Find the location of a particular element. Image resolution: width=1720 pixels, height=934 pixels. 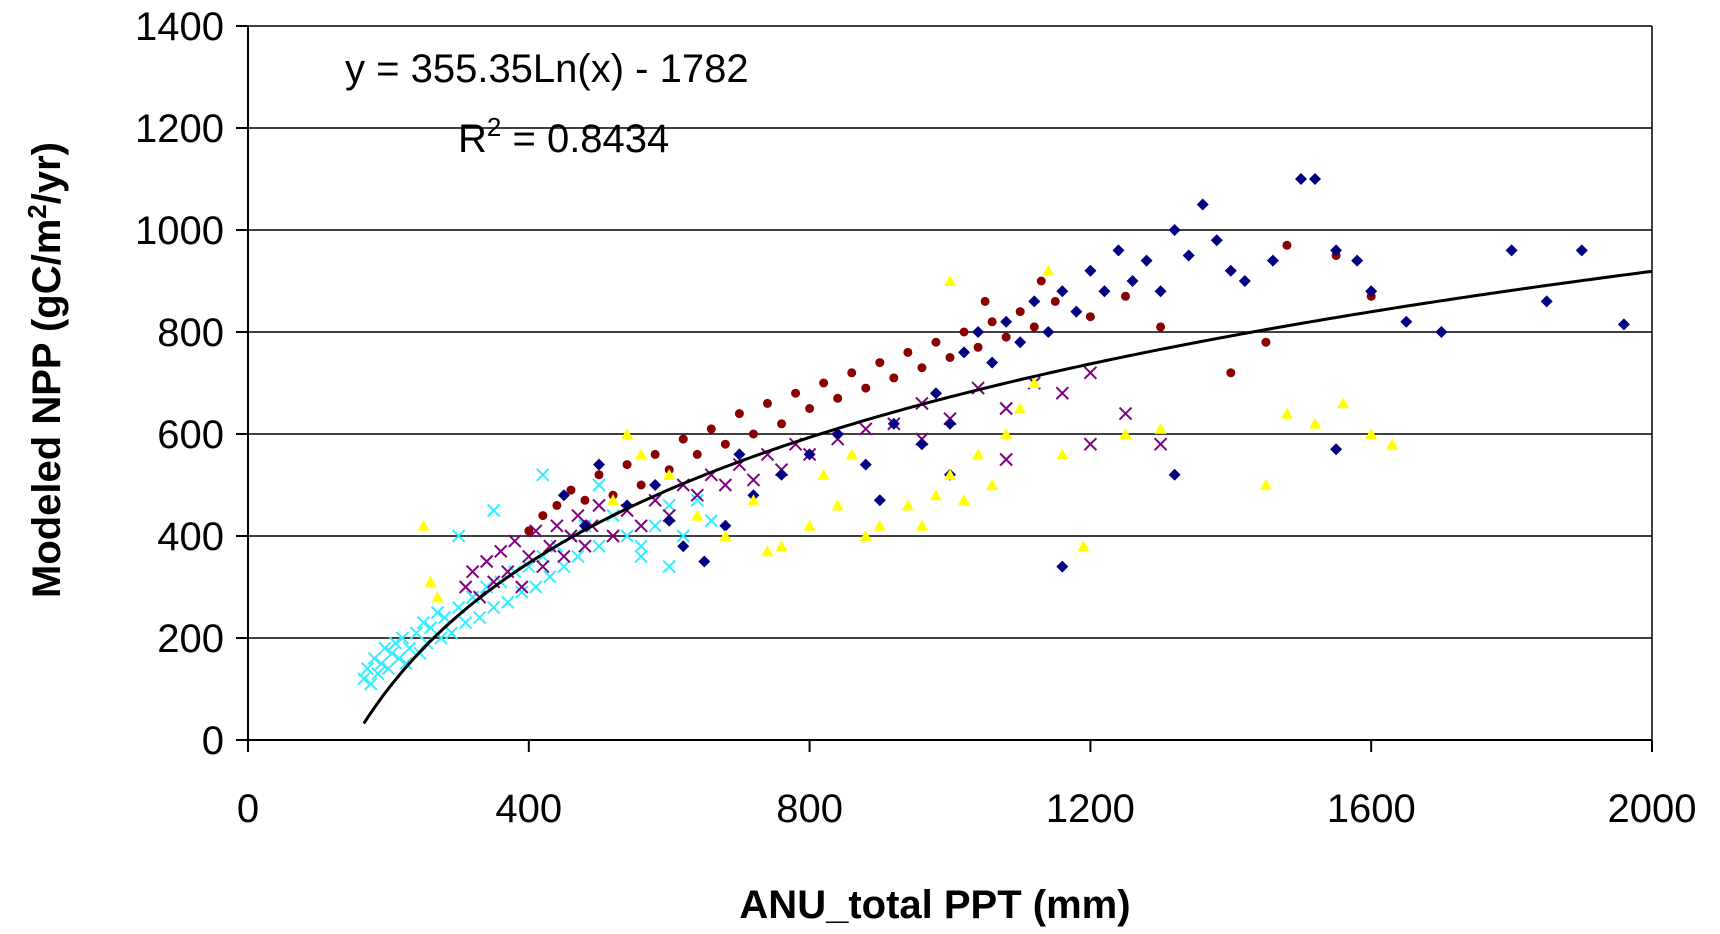

x-tick-label: 0 is located at coordinates (248, 809).